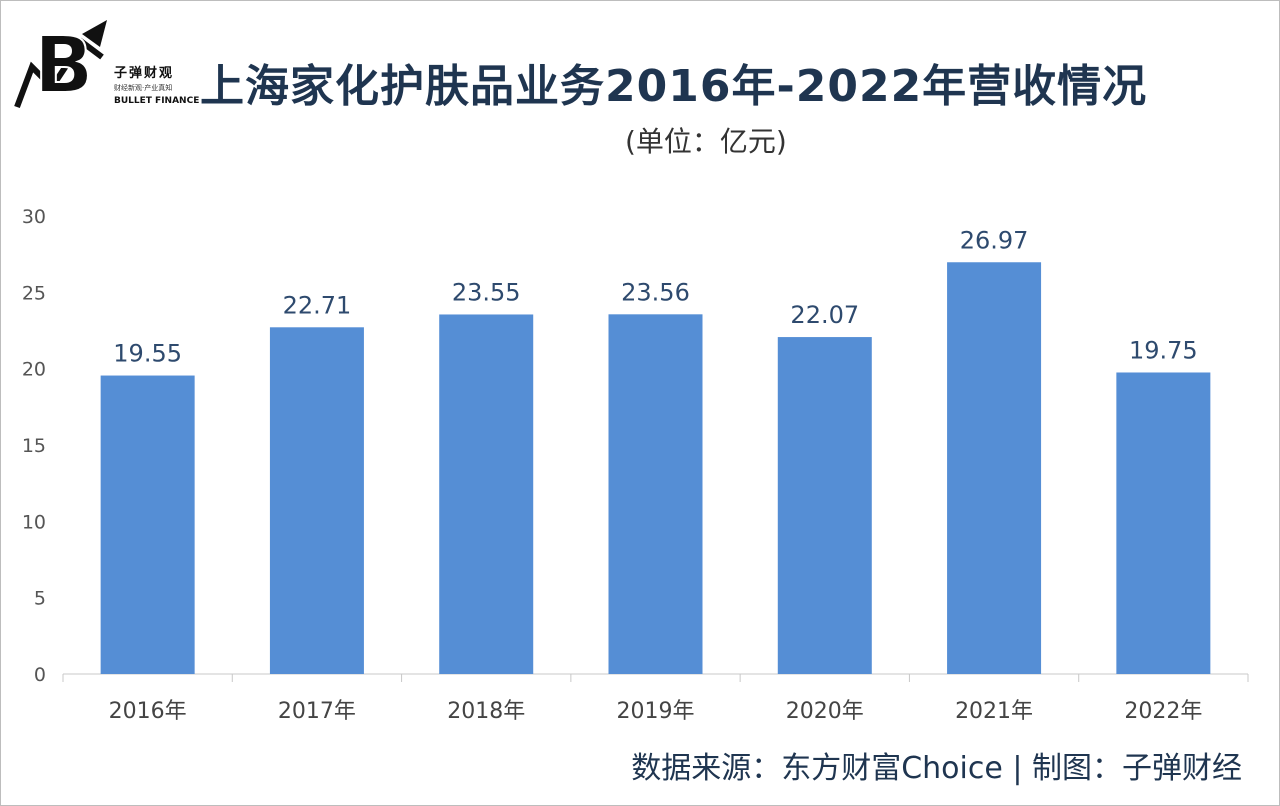 The width and height of the screenshot is (1280, 806). I want to click on source-credit: 数据来源：东方财富Choice | 制图：子弹财经, so click(936, 768).